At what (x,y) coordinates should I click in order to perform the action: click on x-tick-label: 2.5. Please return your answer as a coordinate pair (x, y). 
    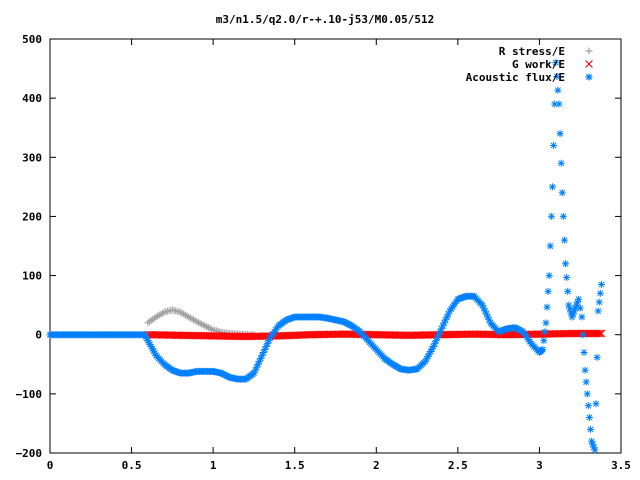
    Looking at the image, I should click on (458, 465).